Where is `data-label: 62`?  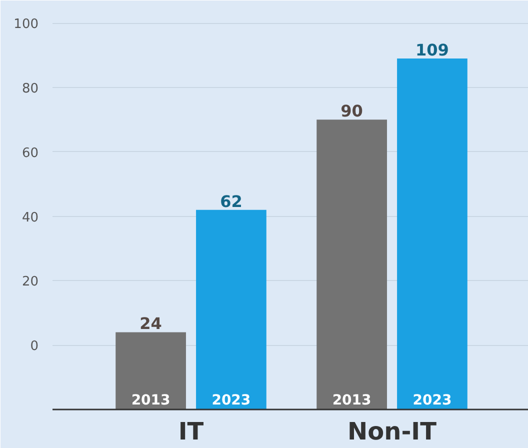
data-label: 62 is located at coordinates (231, 201).